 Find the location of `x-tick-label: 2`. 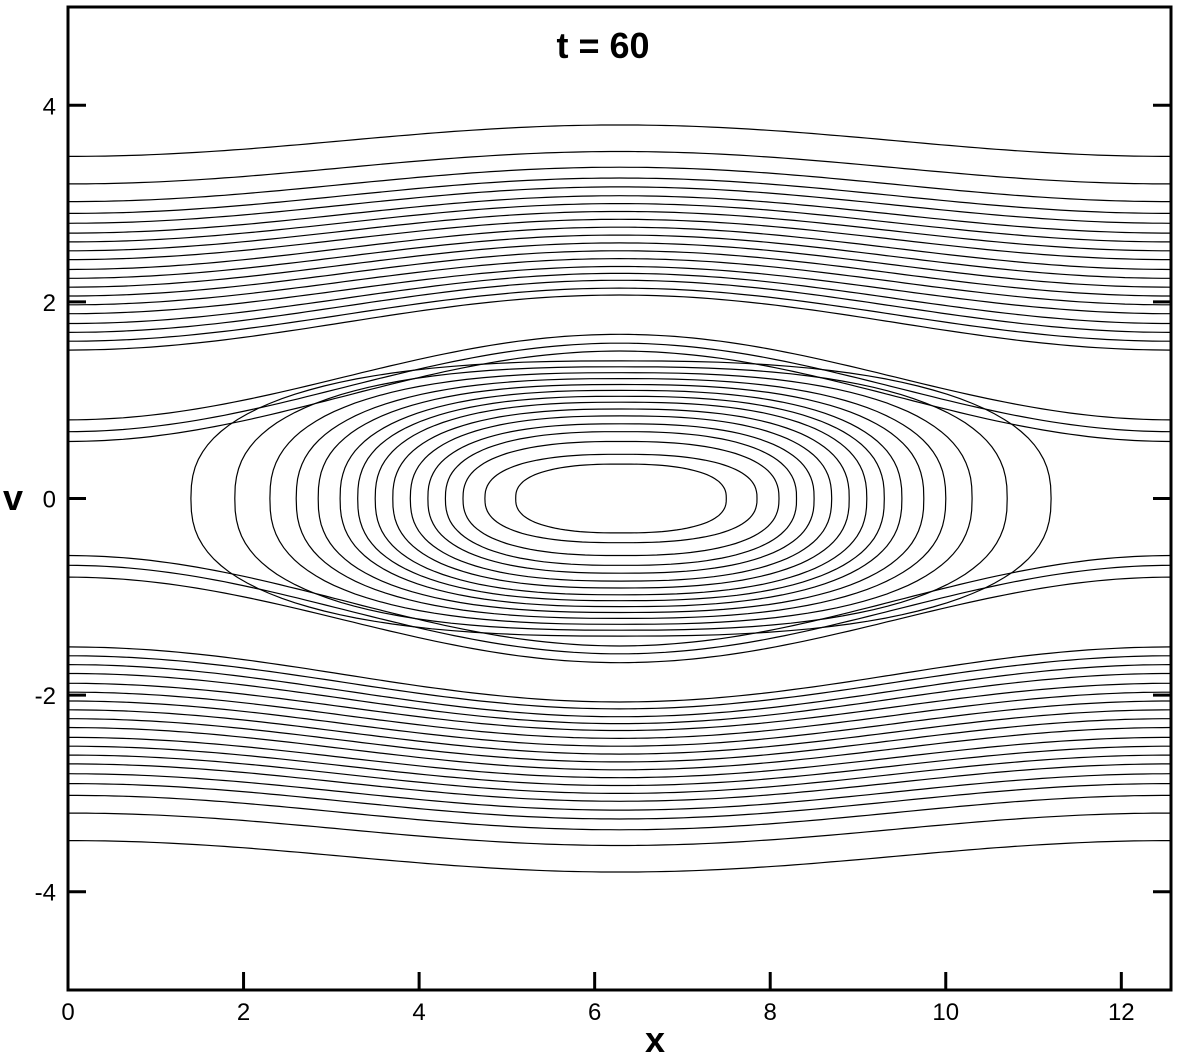

x-tick-label: 2 is located at coordinates (243, 1012).